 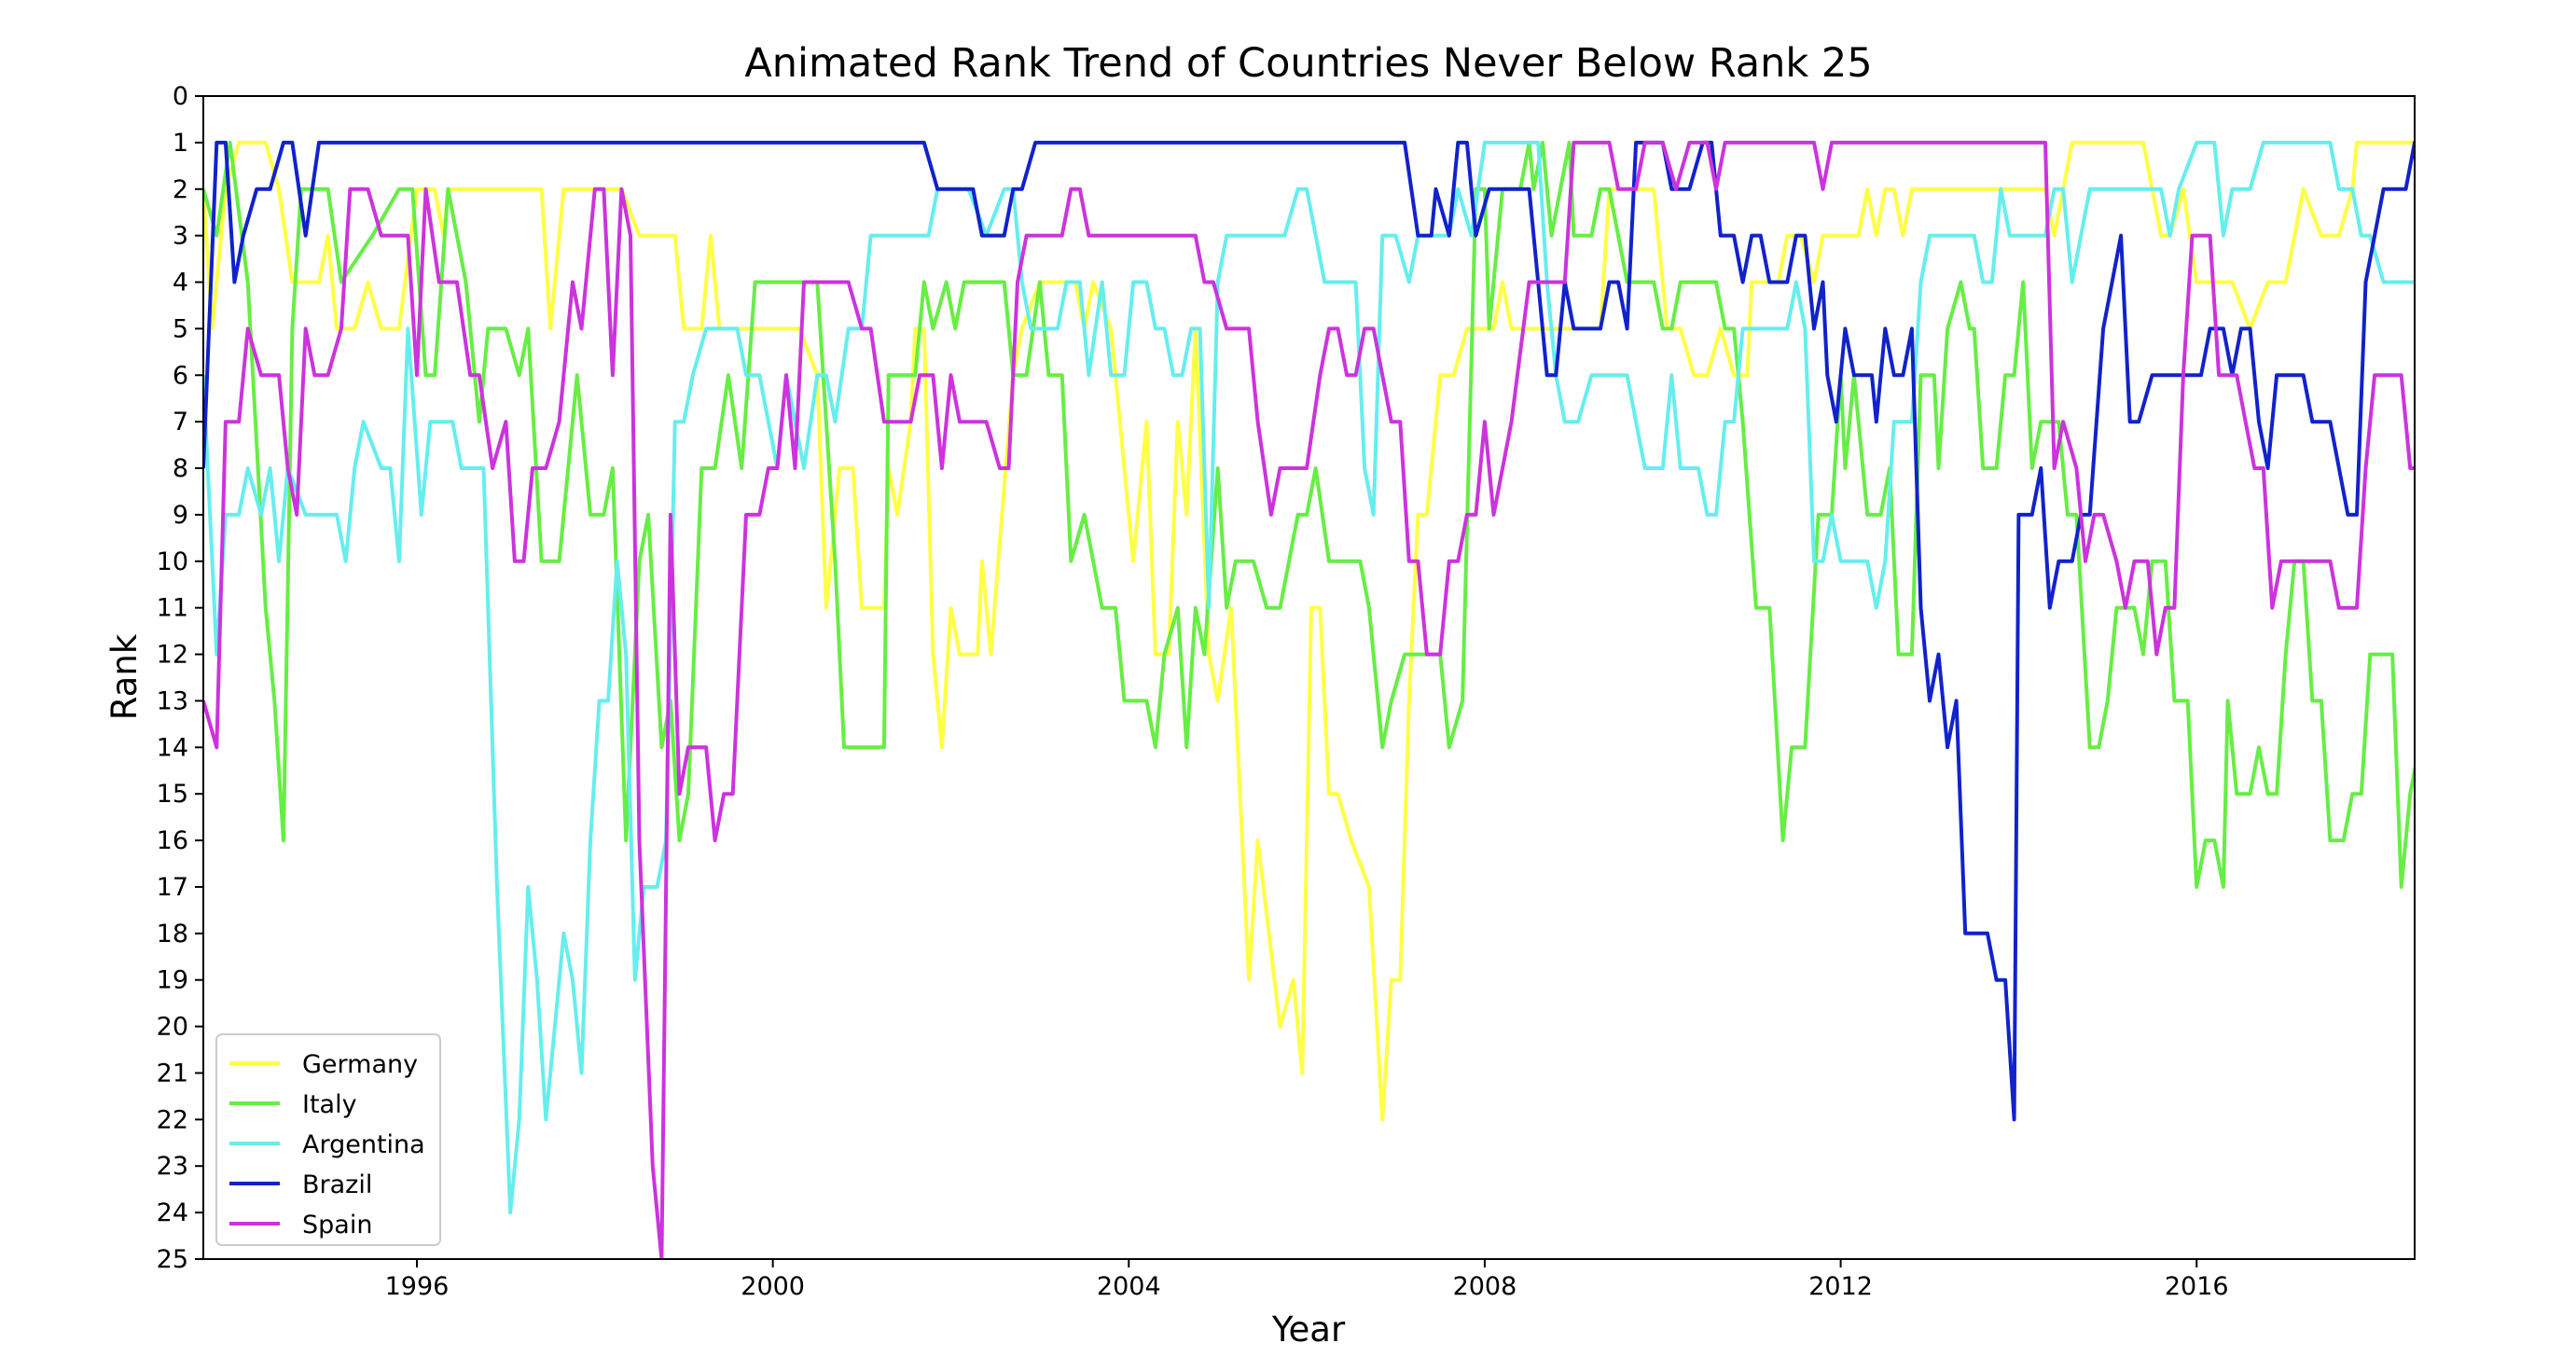 I want to click on legend-label-germany: Germany, so click(x=360, y=1064).